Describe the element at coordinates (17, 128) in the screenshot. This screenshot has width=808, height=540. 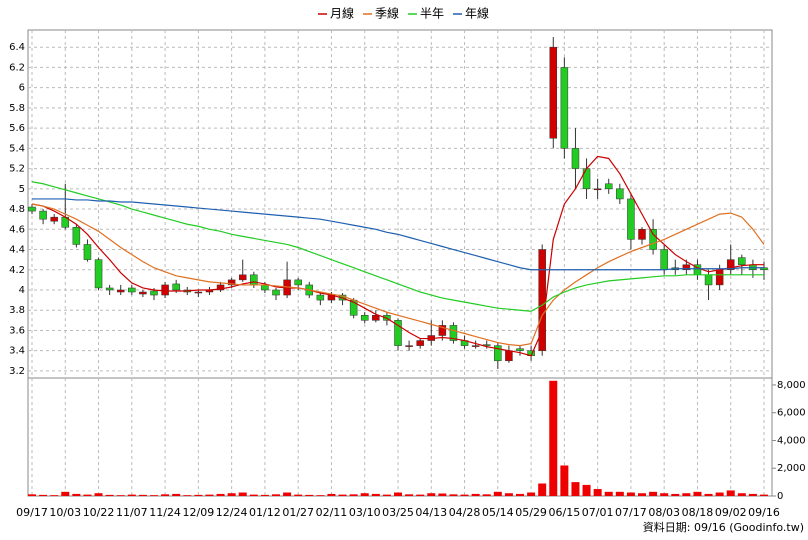
I see `y-tick-label: 5.6` at that location.